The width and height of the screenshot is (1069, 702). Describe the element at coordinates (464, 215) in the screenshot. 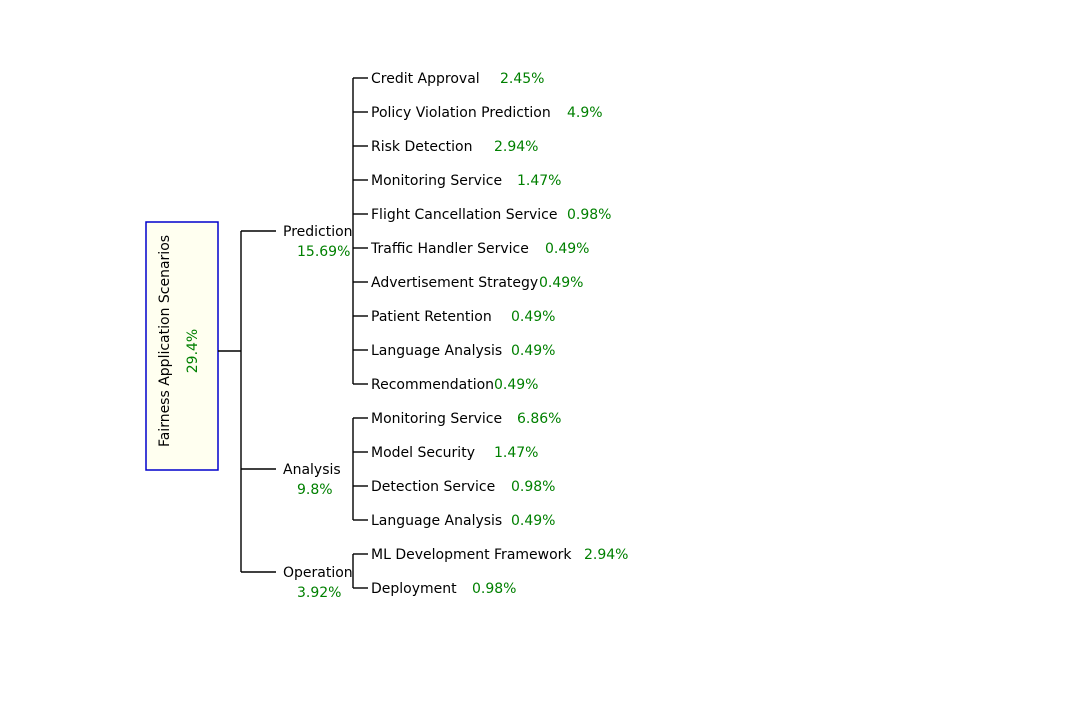

I see `leaf-label: Flight Cancellation Service` at that location.